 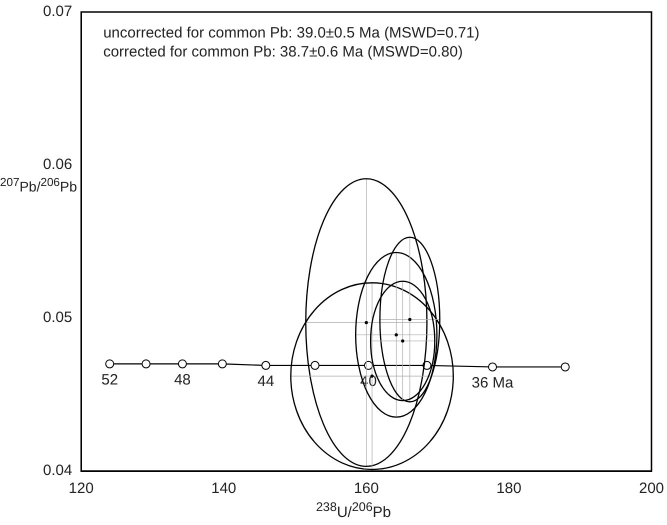 What do you see at coordinates (57, 317) in the screenshot?
I see `y-tick-label: 0.05` at bounding box center [57, 317].